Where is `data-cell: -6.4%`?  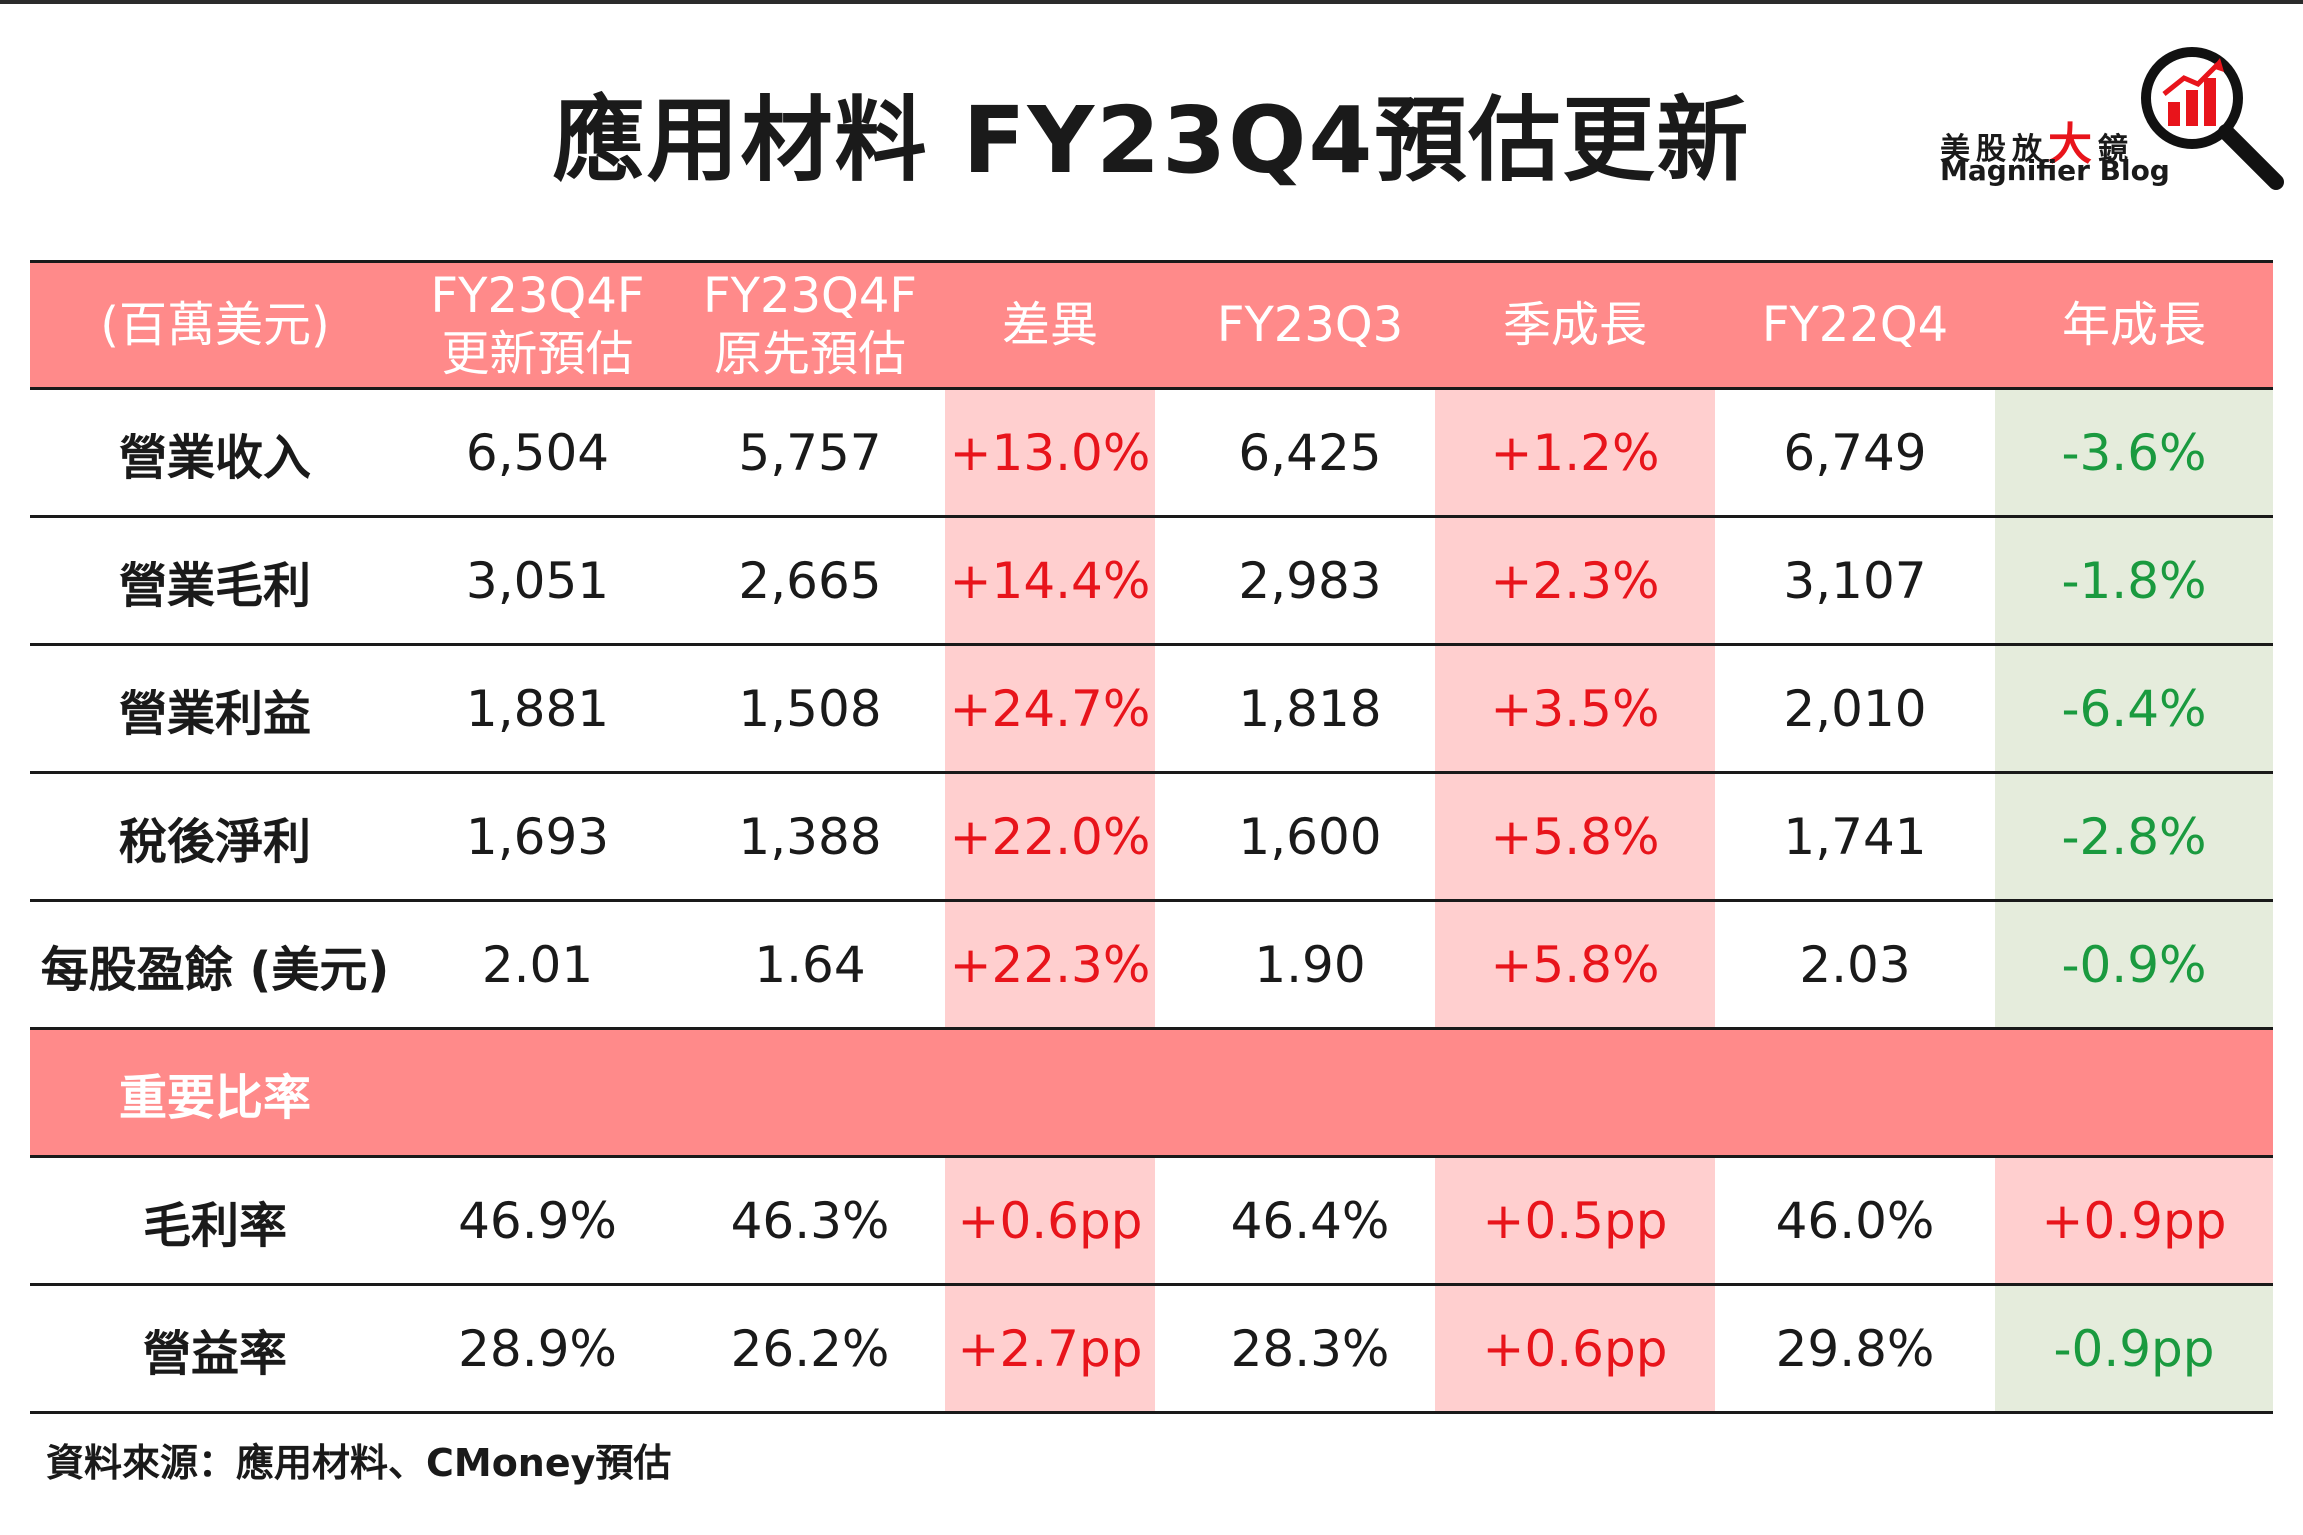
data-cell: -6.4% is located at coordinates (2134, 708).